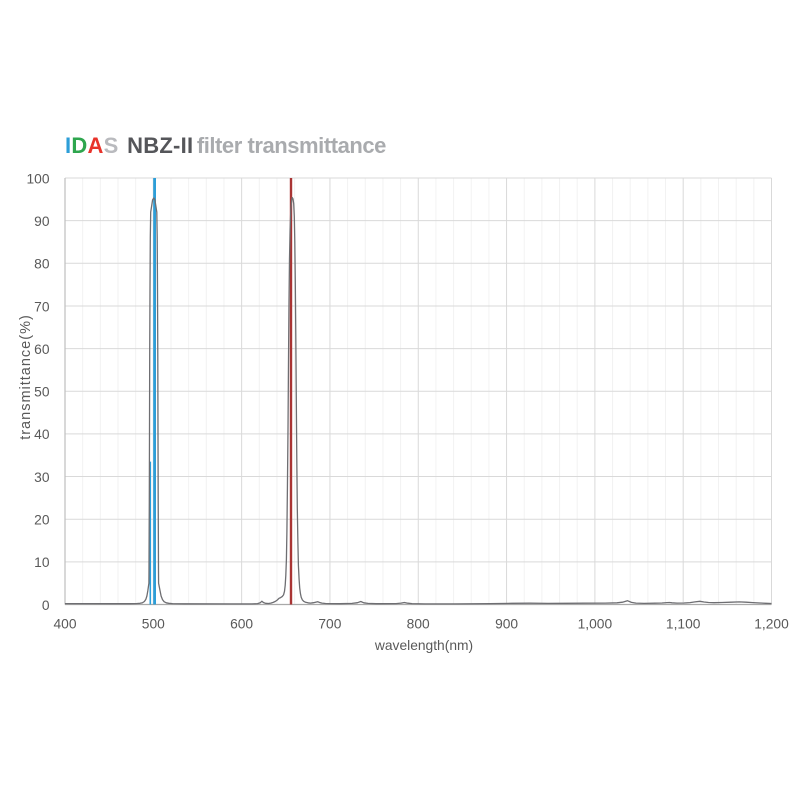  Describe the element at coordinates (241, 624) in the screenshot. I see `svg-text: 600` at that location.